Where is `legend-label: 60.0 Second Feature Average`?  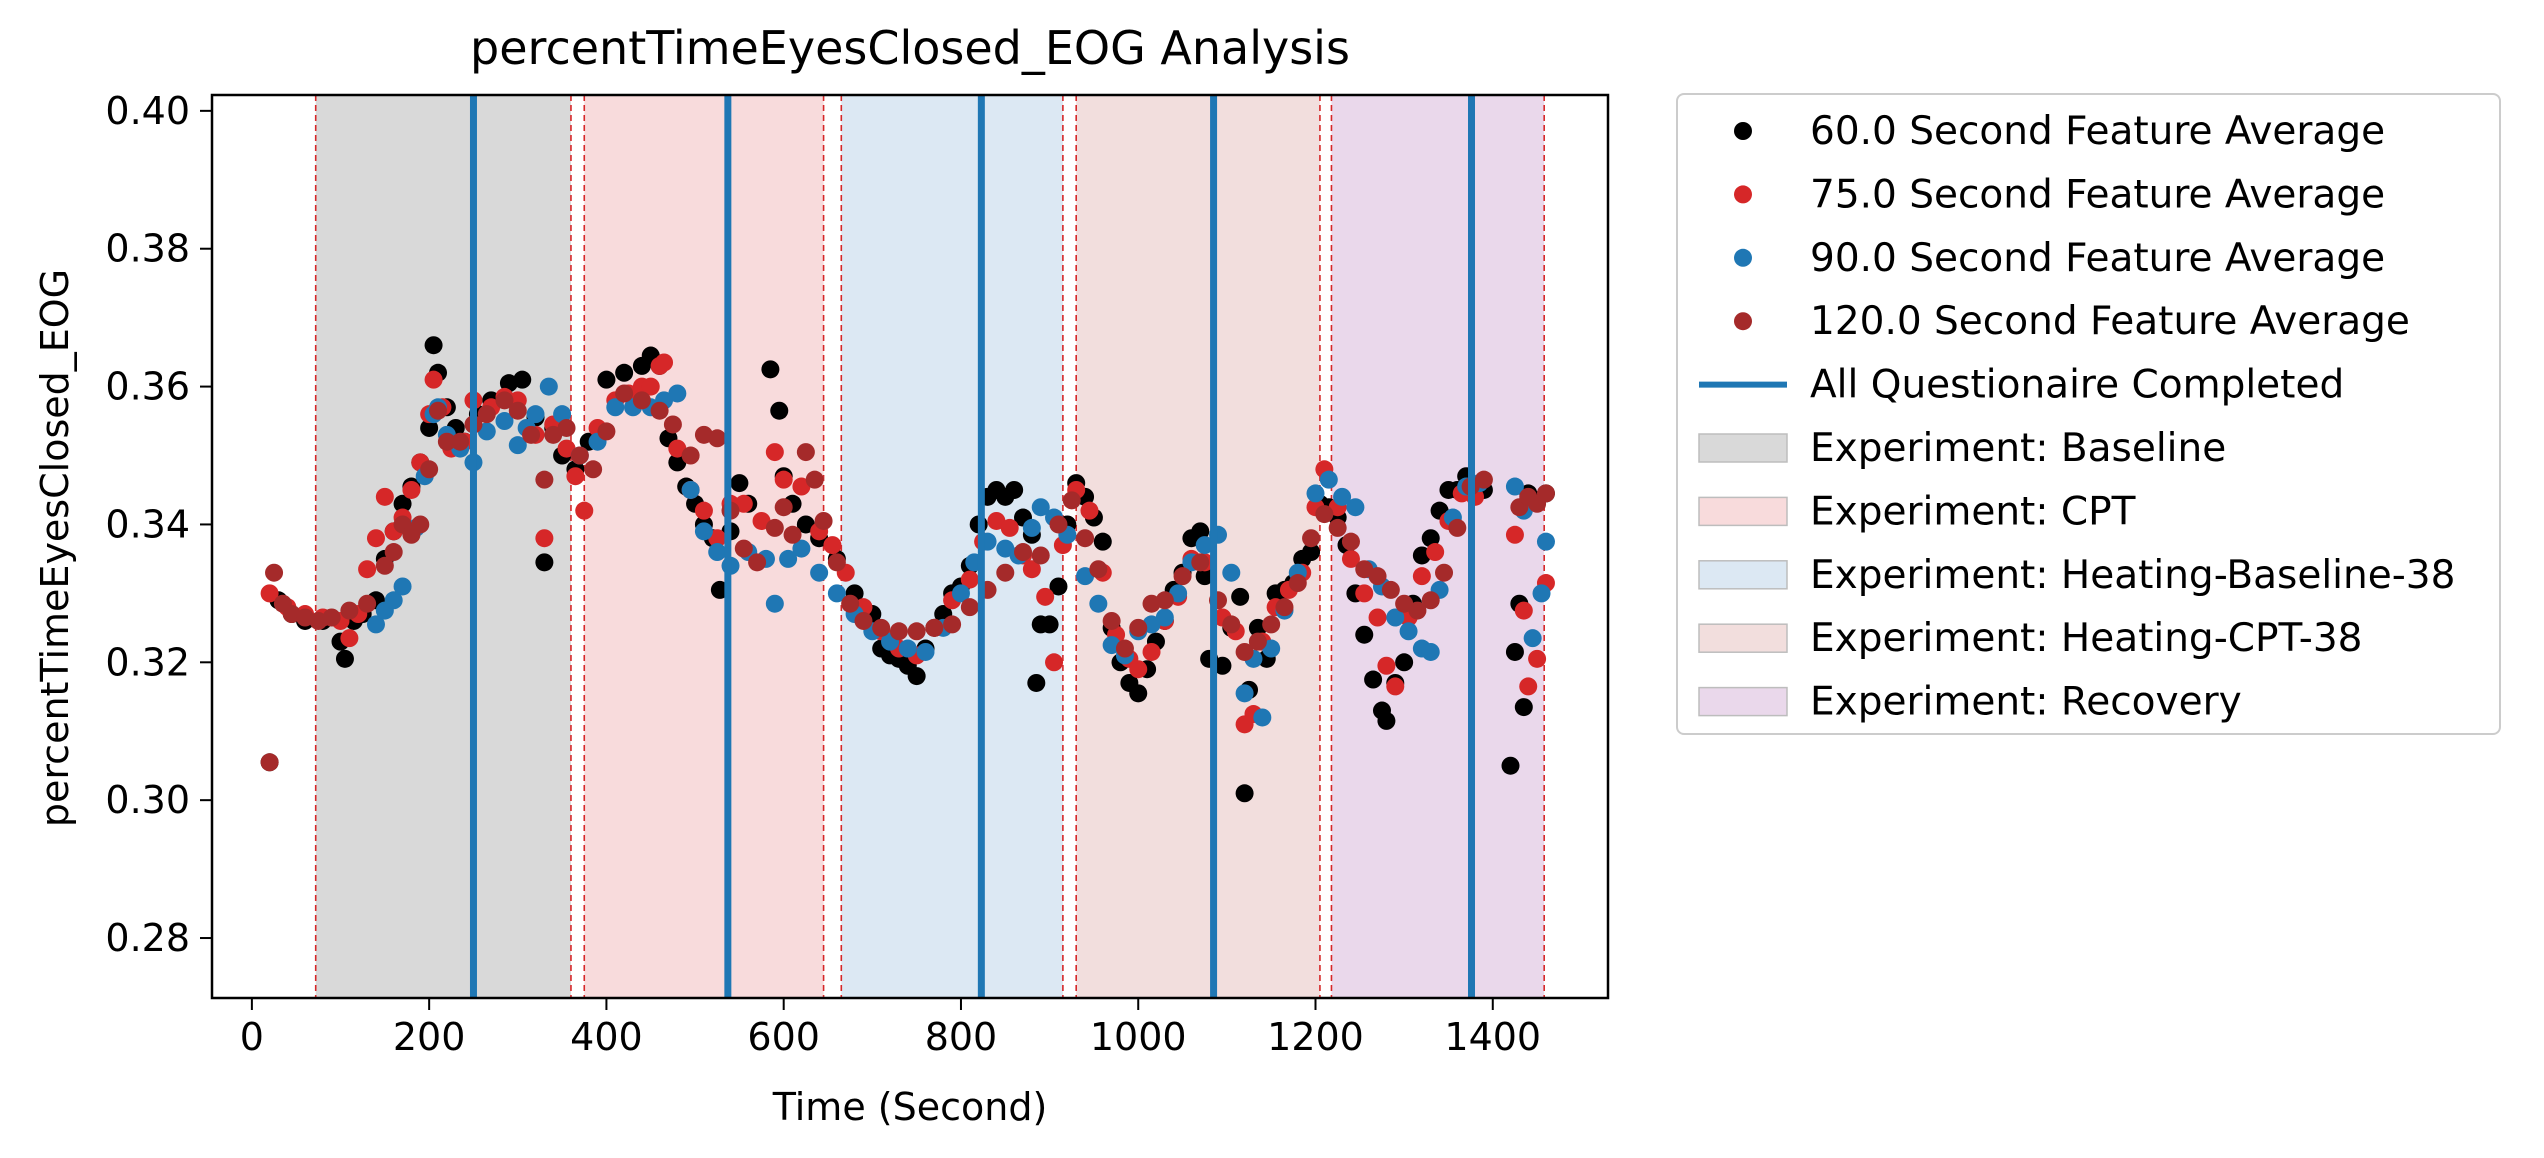
legend-label: 60.0 Second Feature Average is located at coordinates (2097, 131).